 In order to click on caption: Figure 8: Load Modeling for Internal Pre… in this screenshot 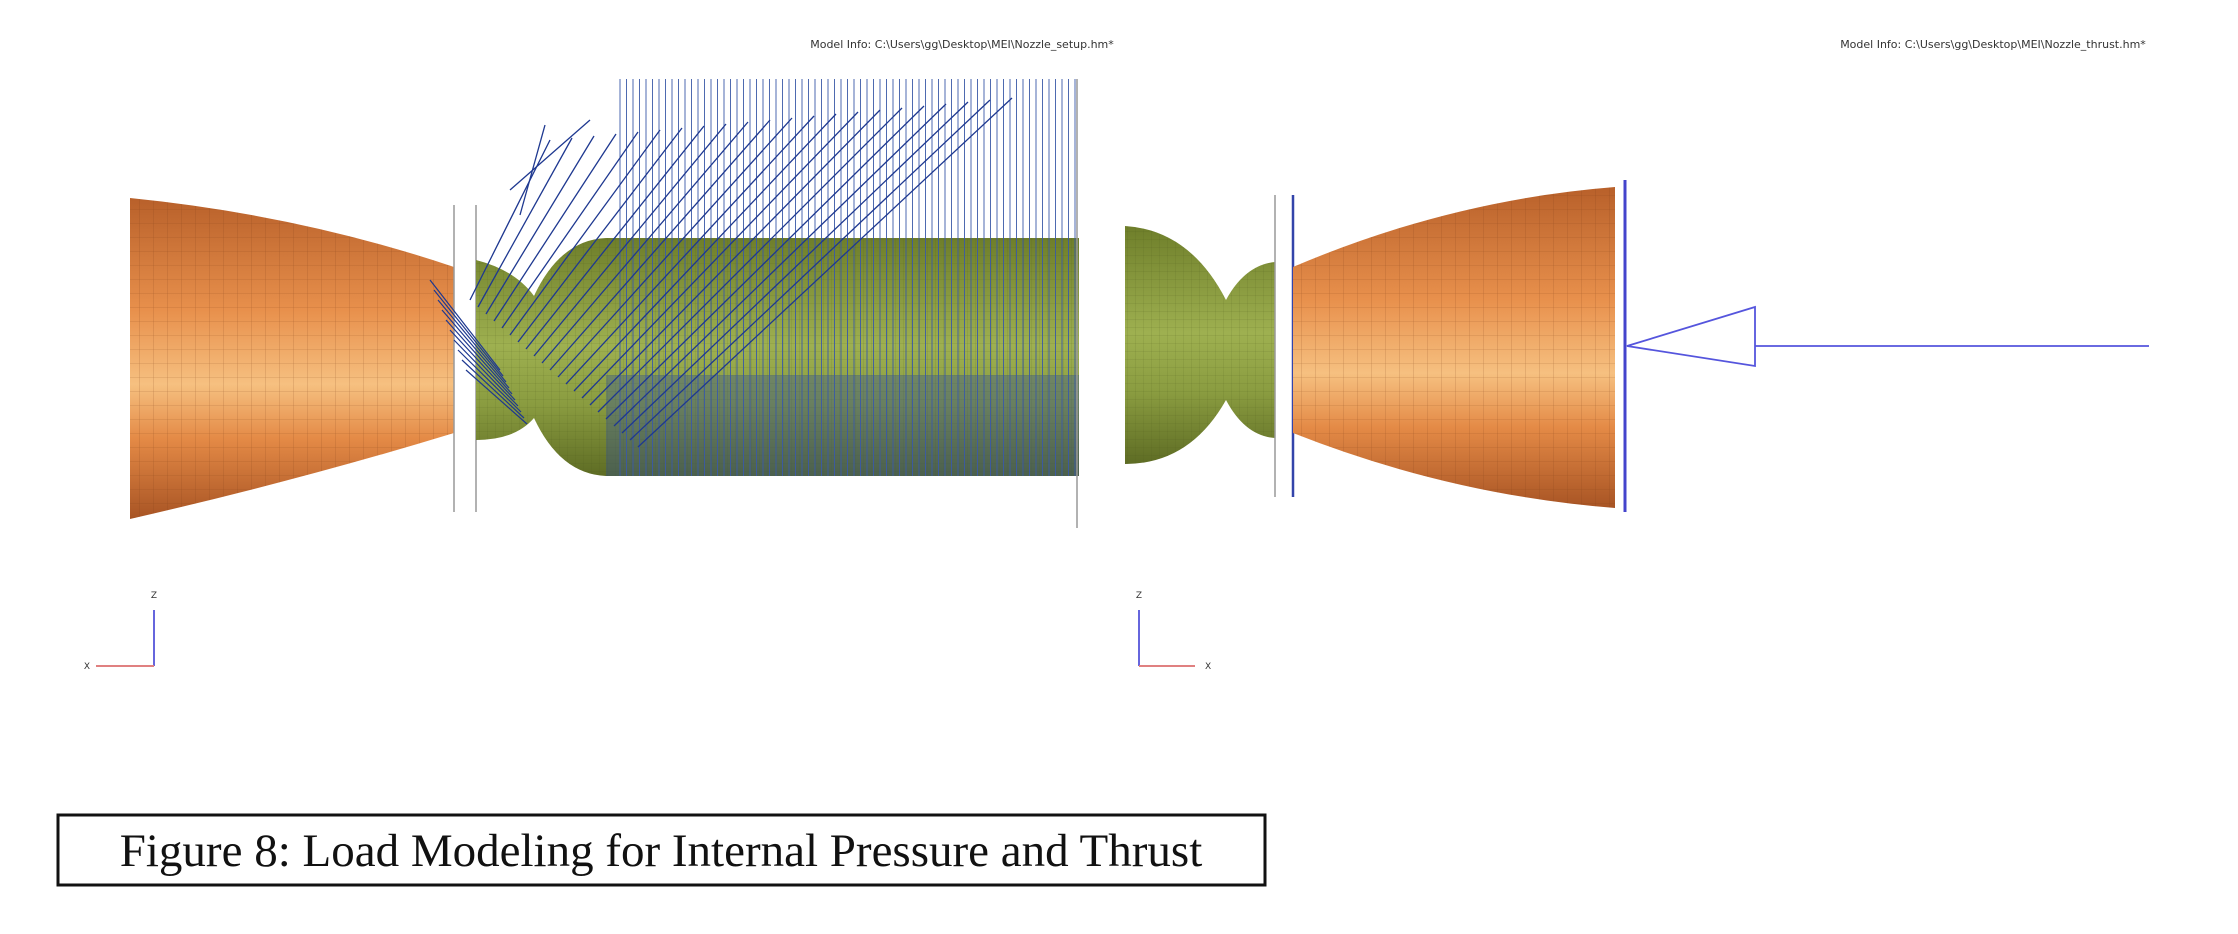, I will do `click(661, 851)`.